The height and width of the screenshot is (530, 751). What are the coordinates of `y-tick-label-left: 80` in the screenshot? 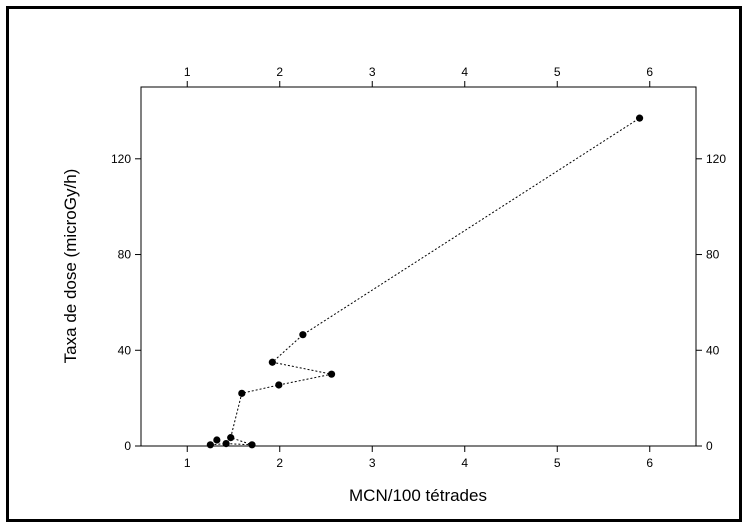 It's located at (125, 255).